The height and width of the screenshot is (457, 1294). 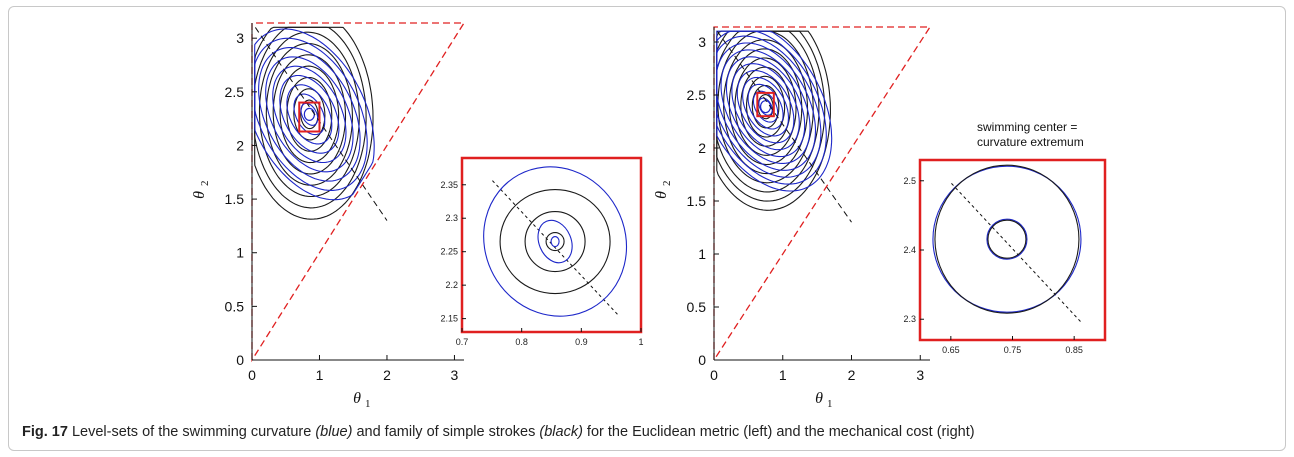 I want to click on left-inset: 0.7 0.8 0.9 1 2.15 2.2 2.25 2.3 2.35, so click(x=542, y=251).